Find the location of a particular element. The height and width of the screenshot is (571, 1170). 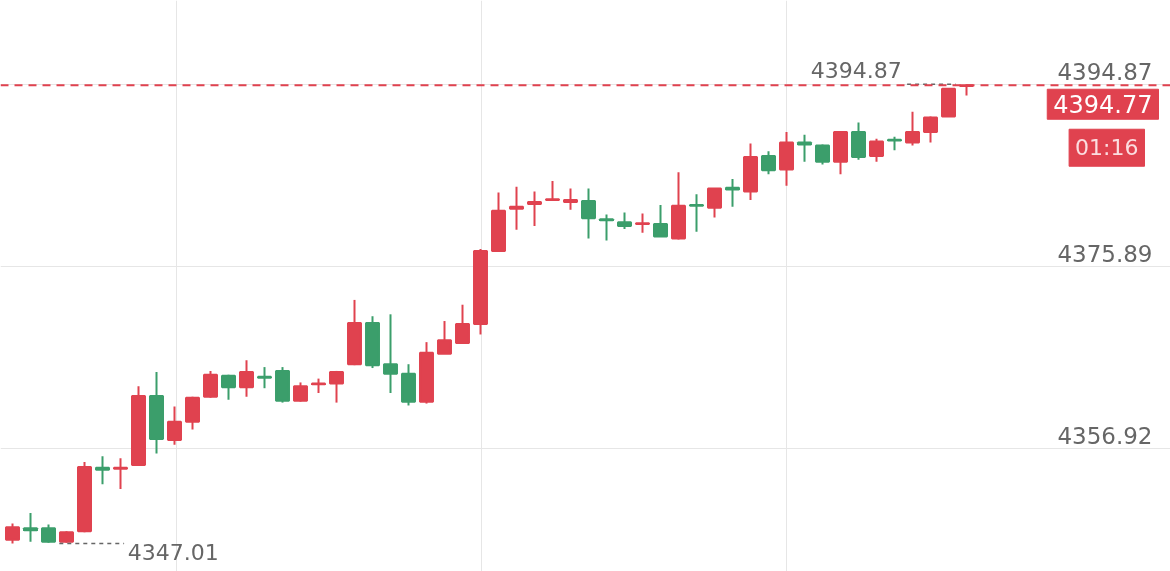

annotation: 4347.01 is located at coordinates (173, 552).